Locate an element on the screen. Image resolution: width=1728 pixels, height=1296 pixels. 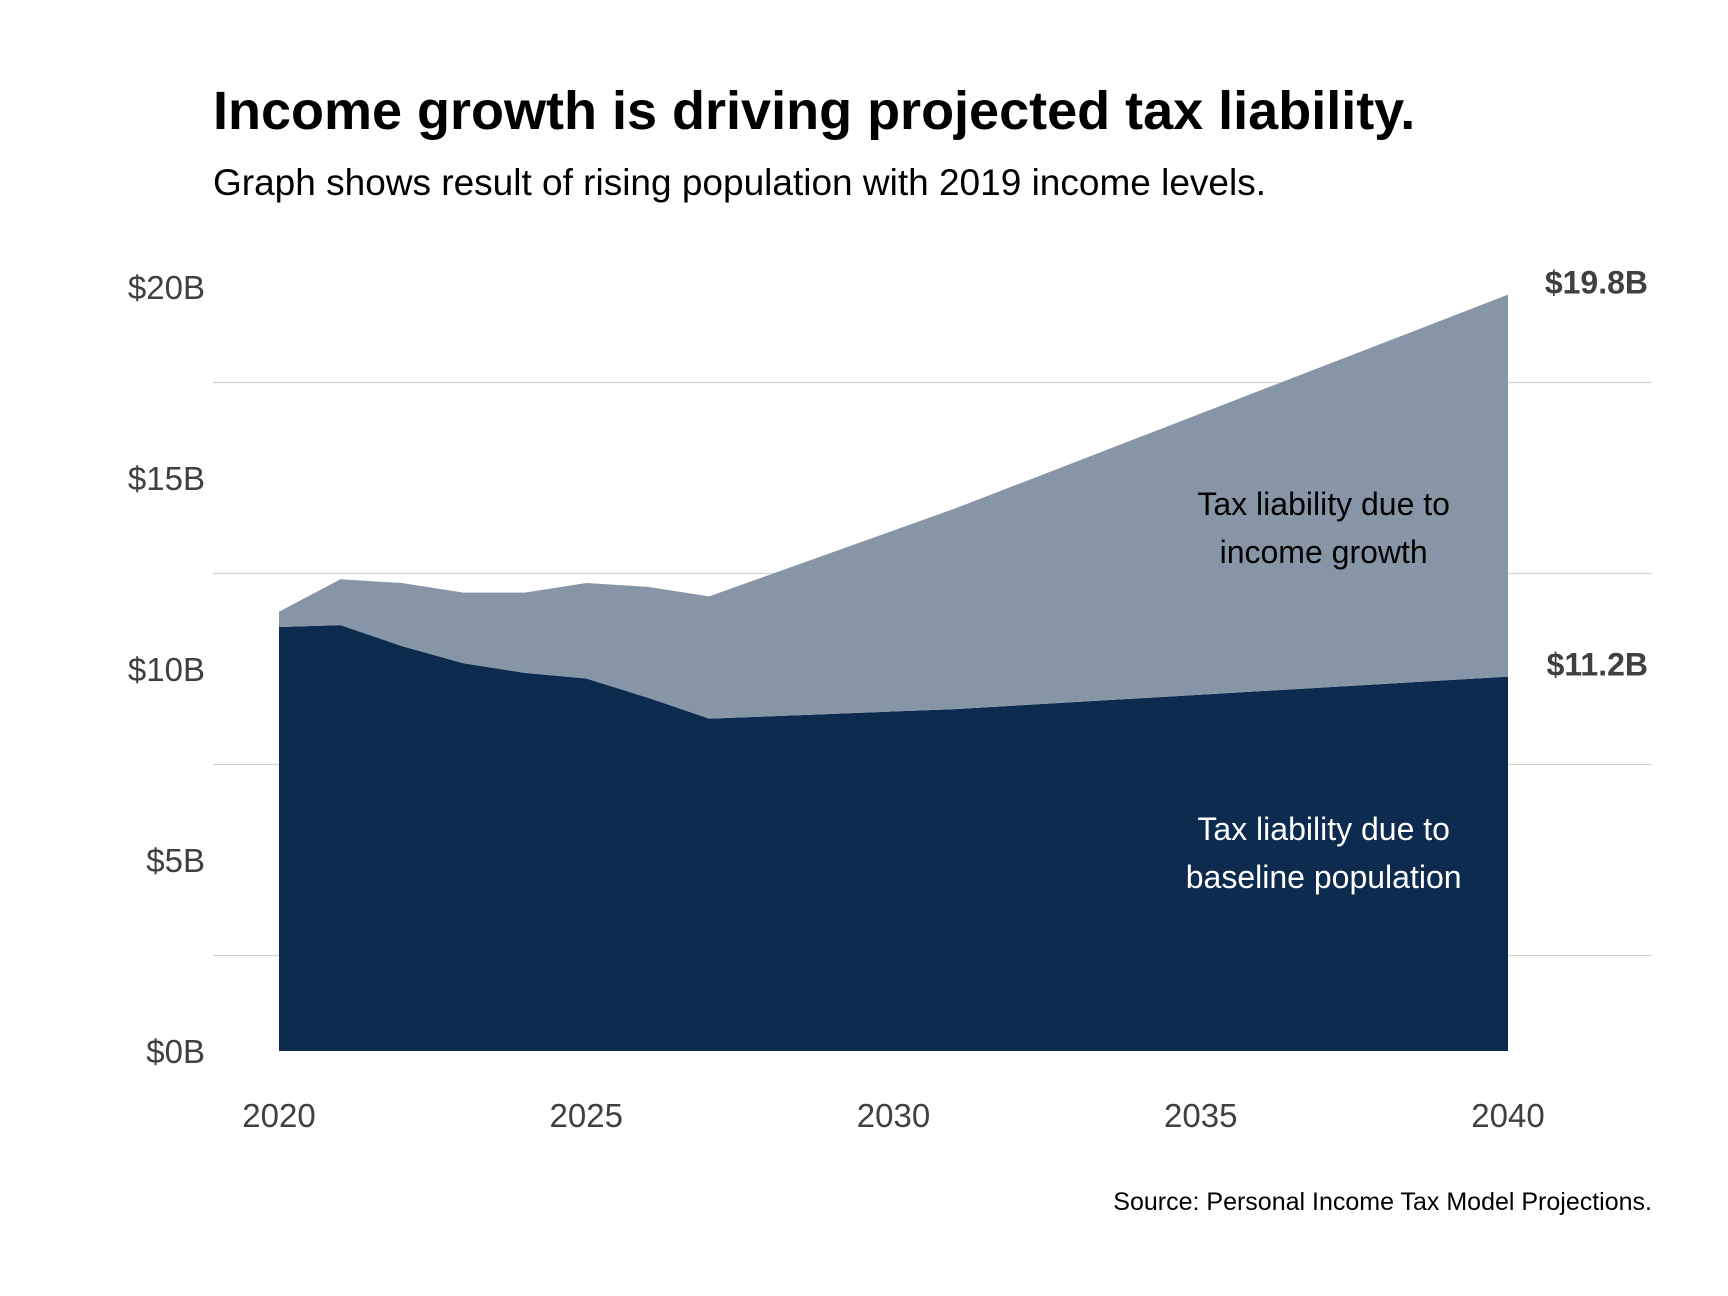
y-tick-label: $10B is located at coordinates (166, 669).